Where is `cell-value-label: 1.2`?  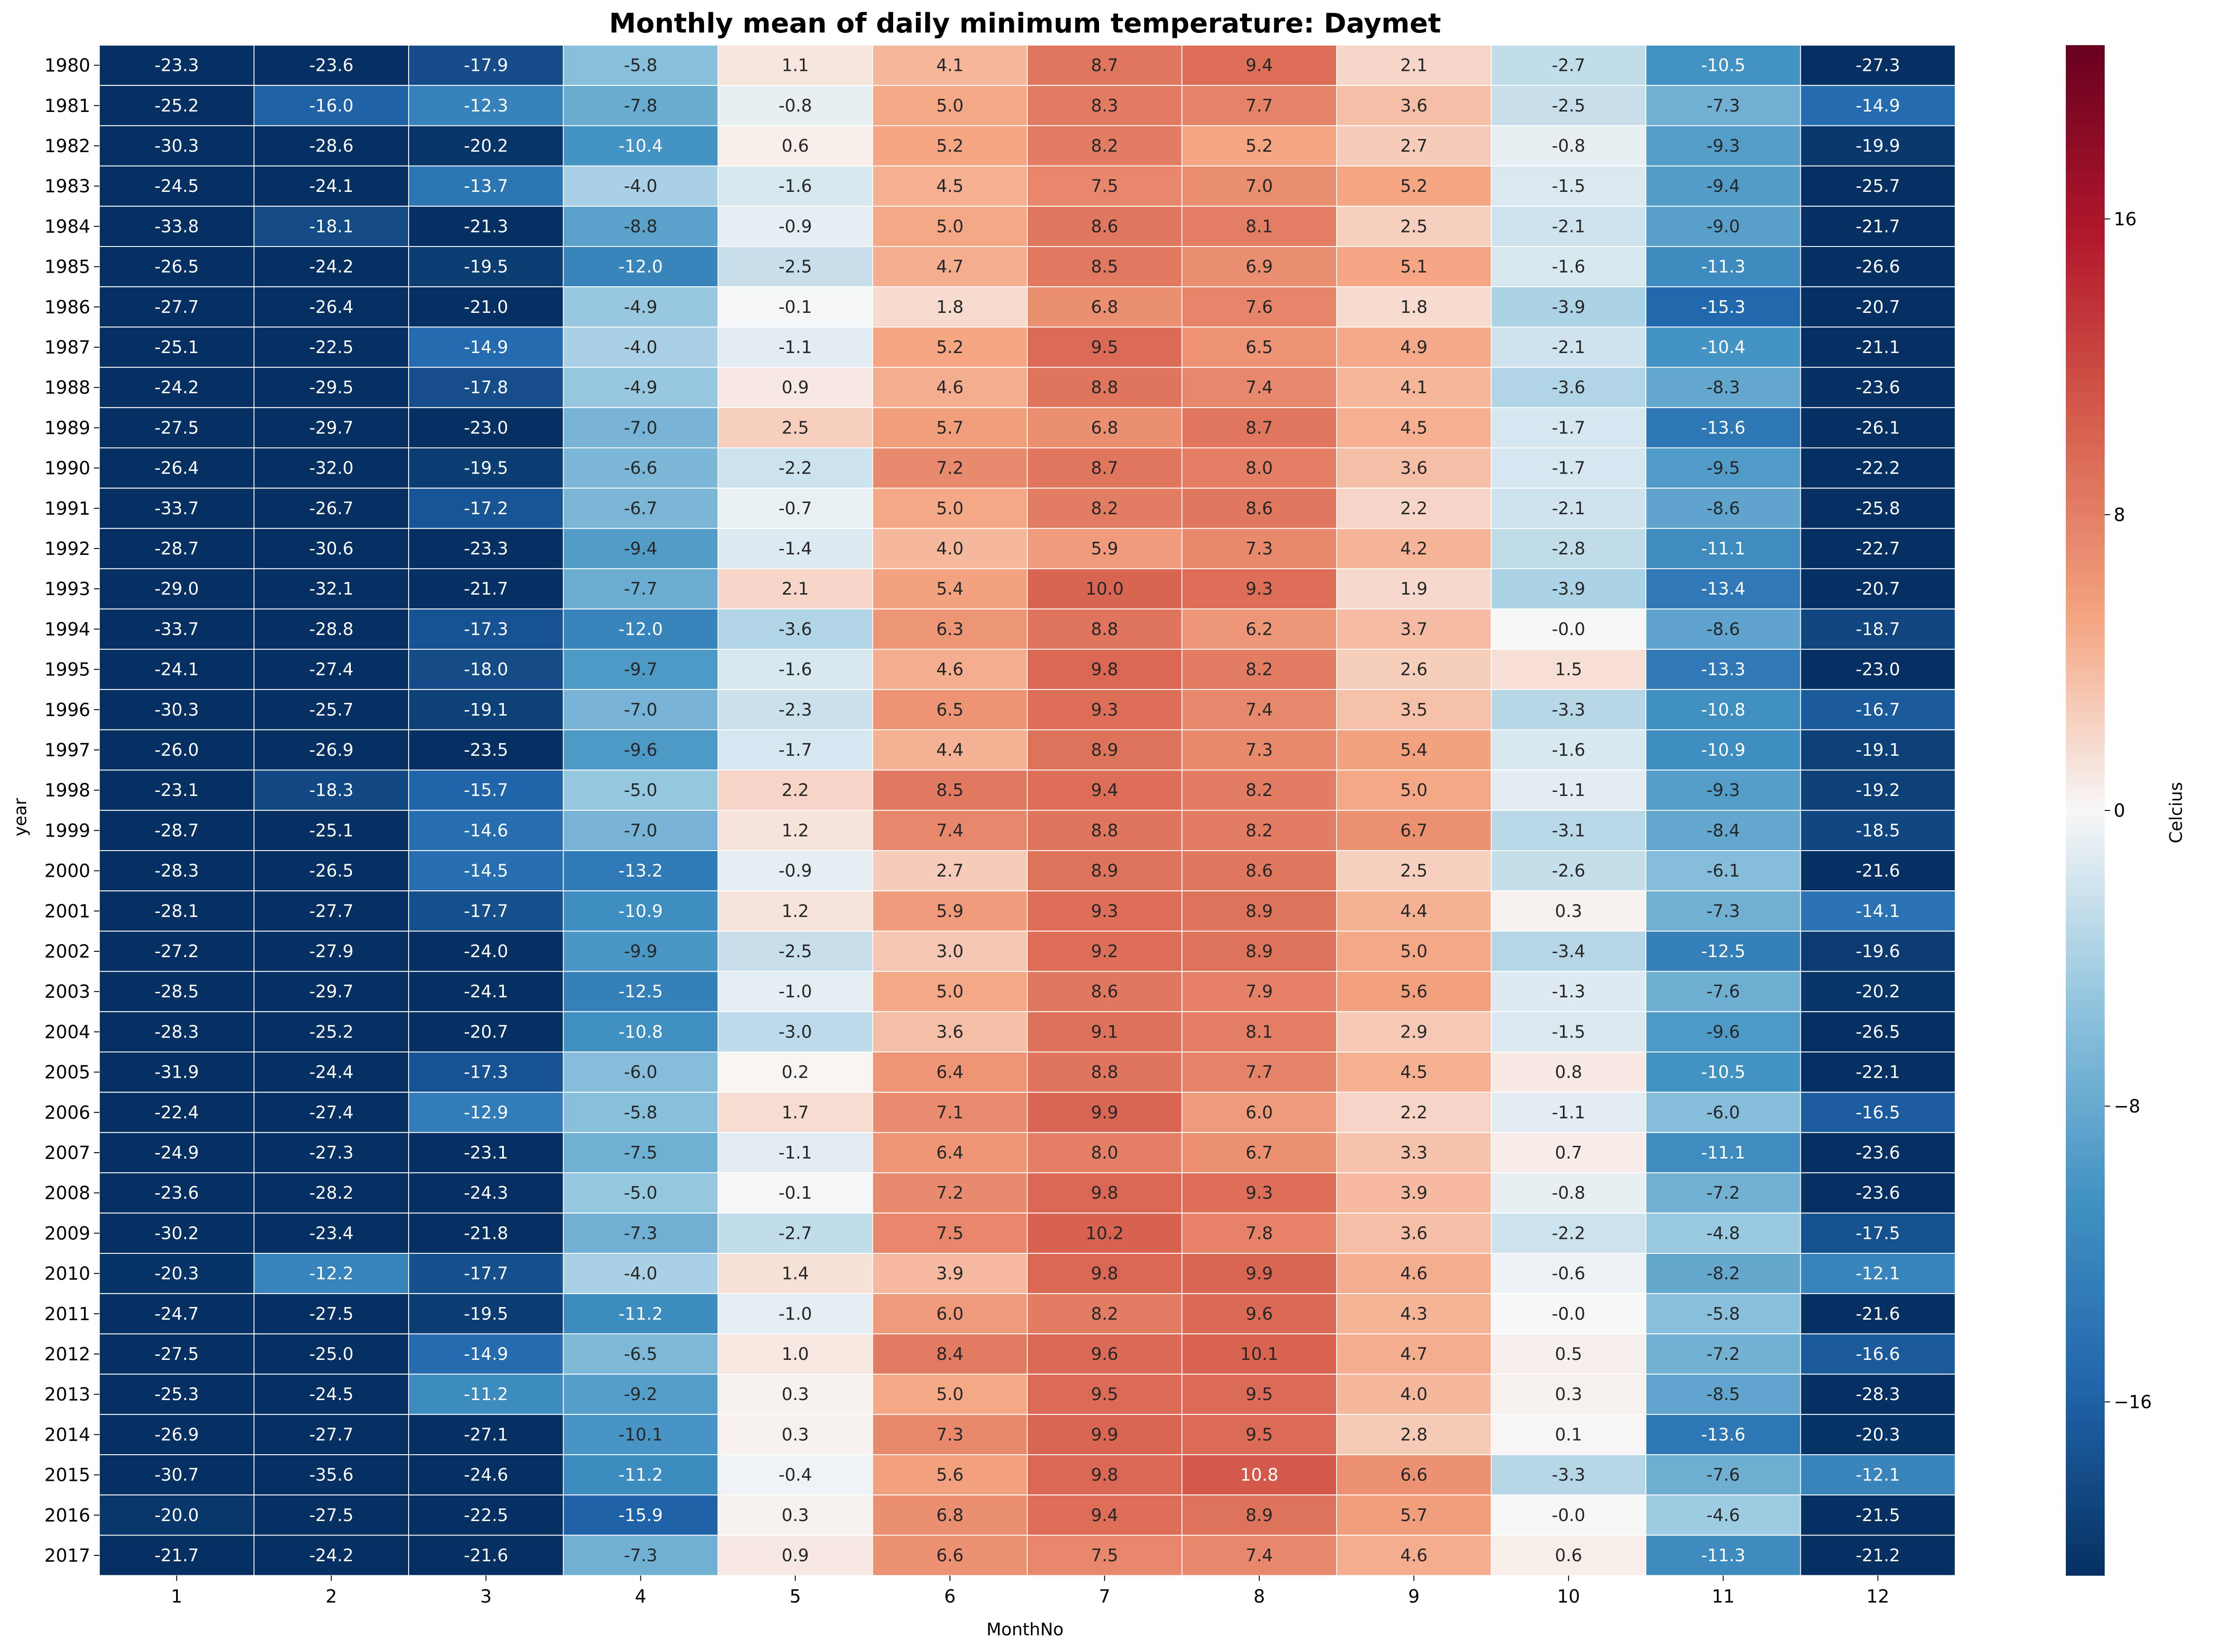
cell-value-label: 1.2 is located at coordinates (795, 911).